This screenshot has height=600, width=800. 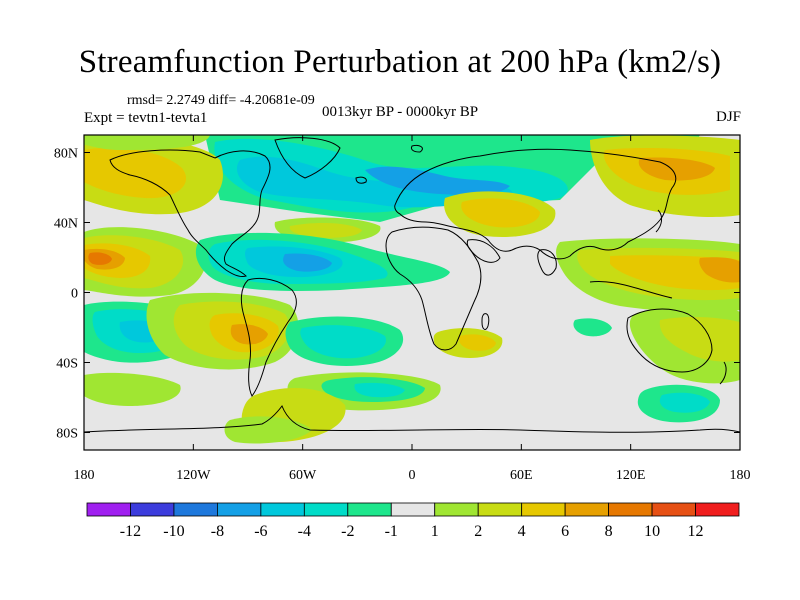 What do you see at coordinates (477, 342) in the screenshot?
I see `contour-south-africa-orange` at bounding box center [477, 342].